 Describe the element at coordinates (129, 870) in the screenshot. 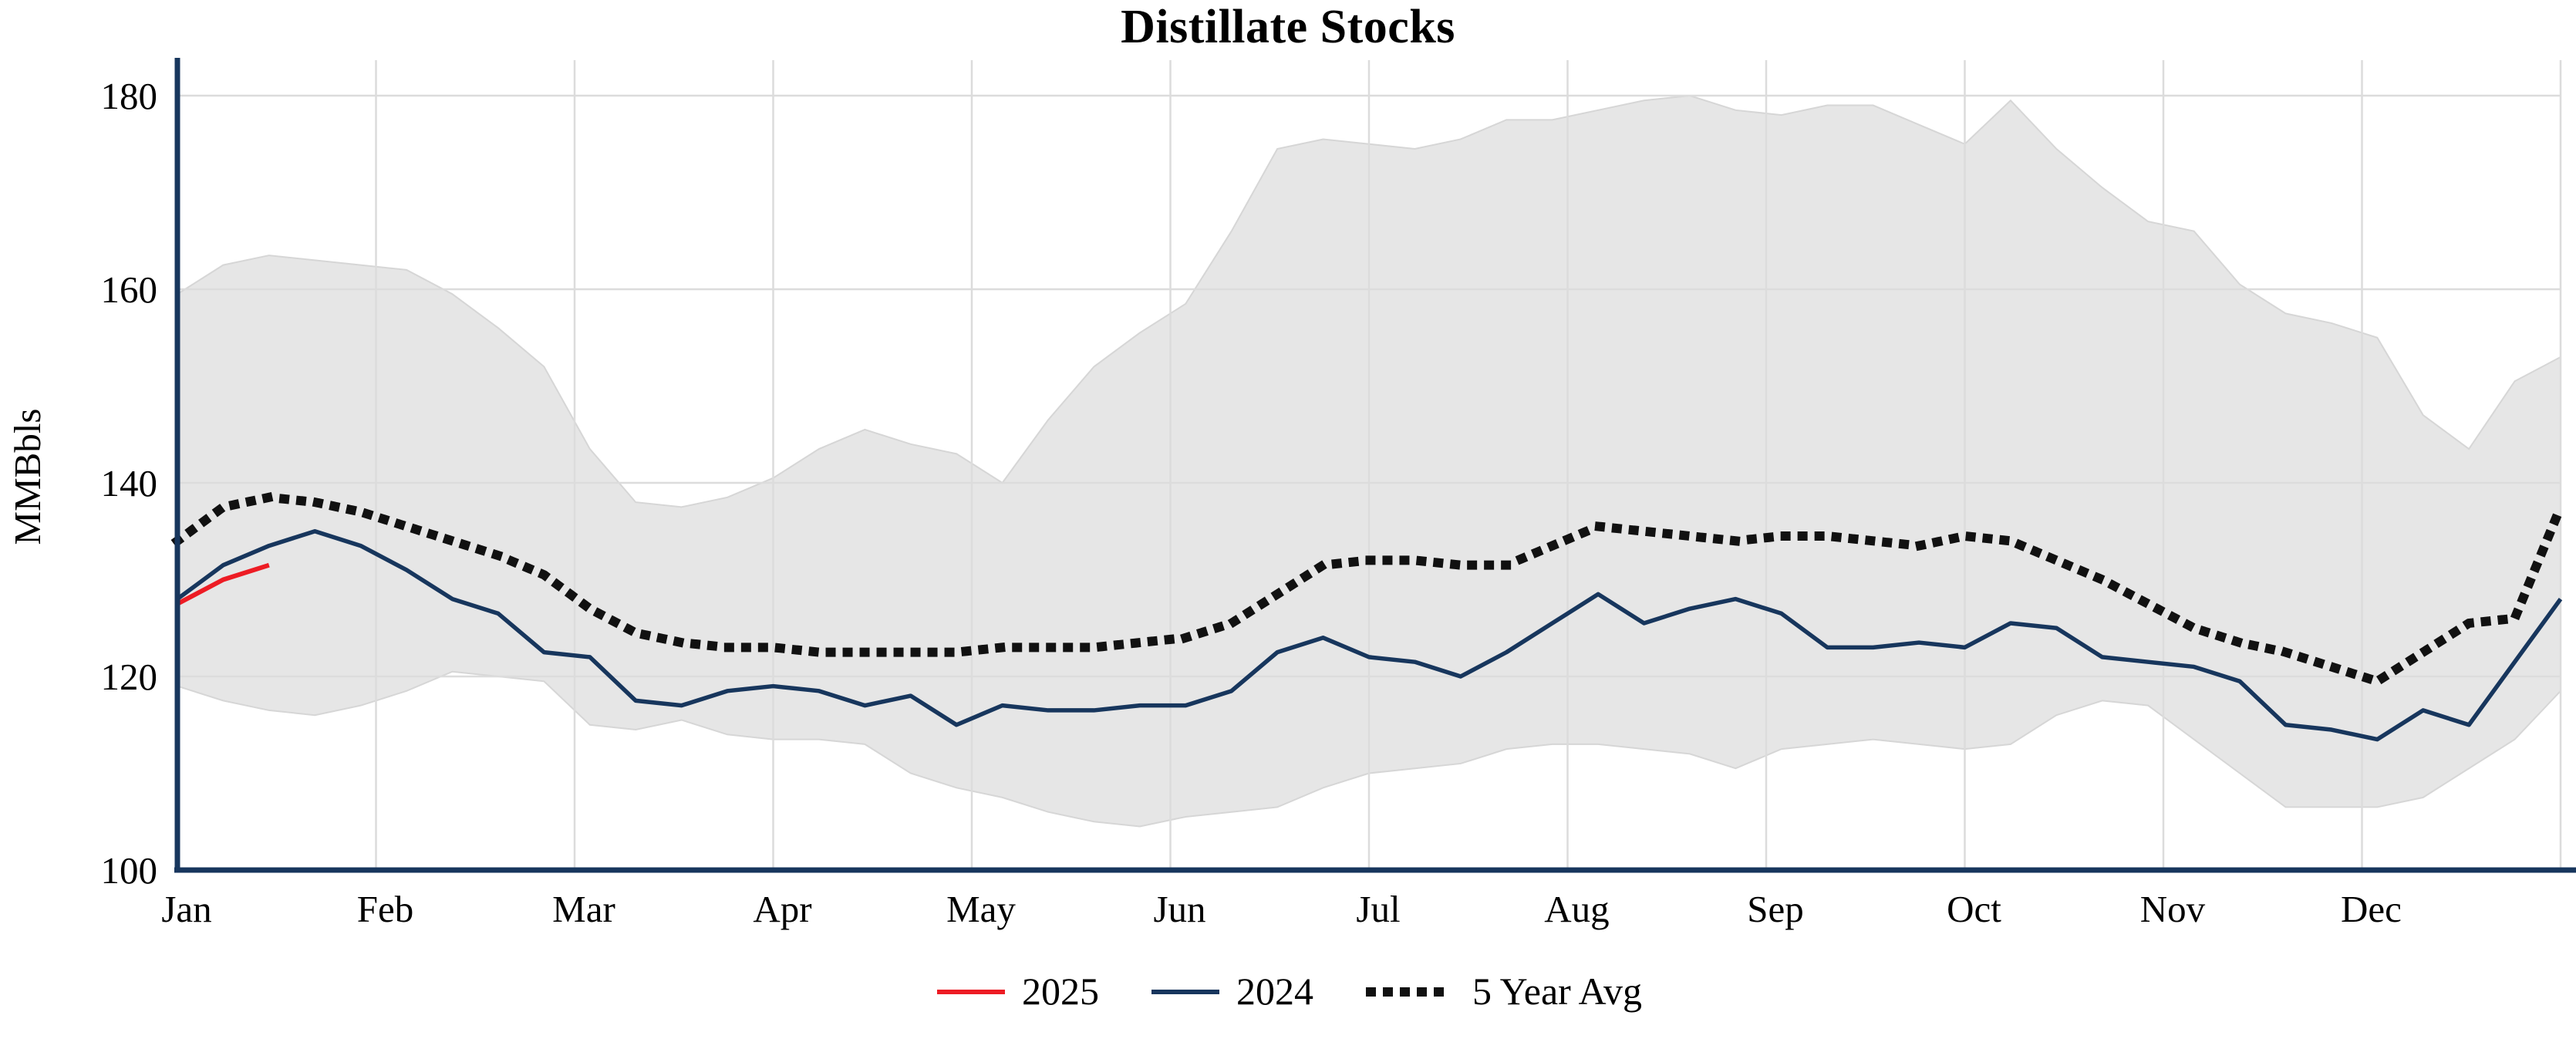

I see `y-tick-label: 100` at that location.